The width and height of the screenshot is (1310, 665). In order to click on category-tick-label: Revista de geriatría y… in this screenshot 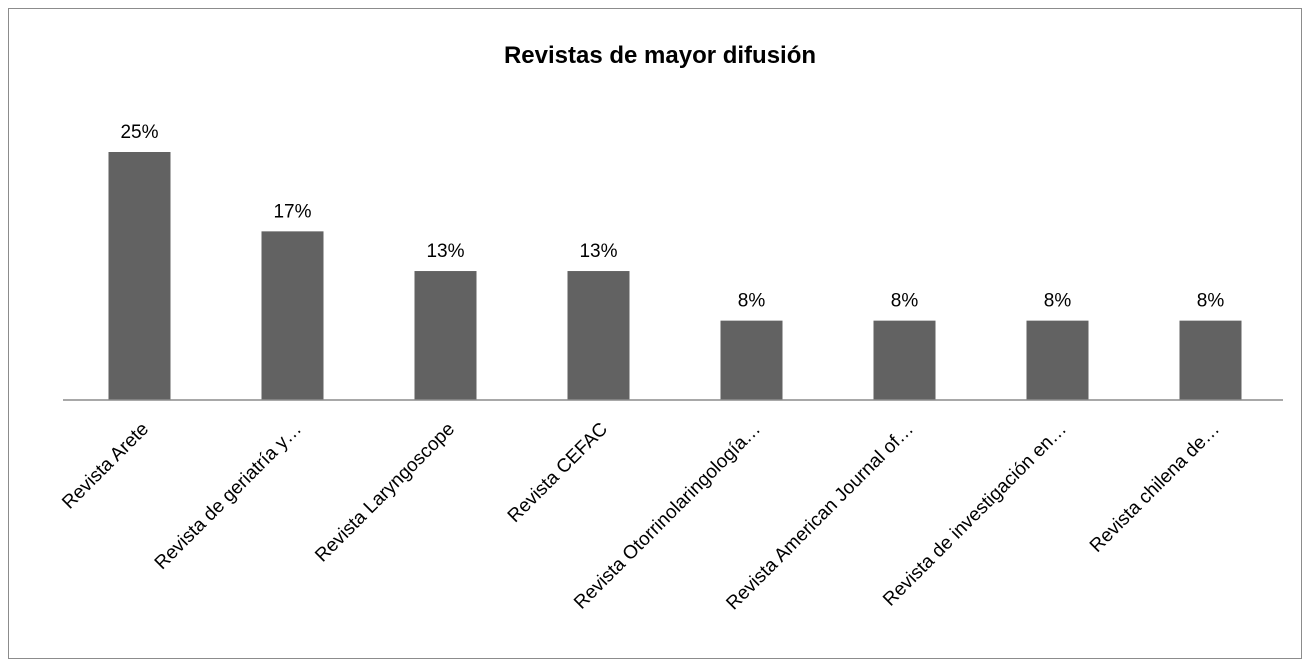, I will do `click(228, 496)`.